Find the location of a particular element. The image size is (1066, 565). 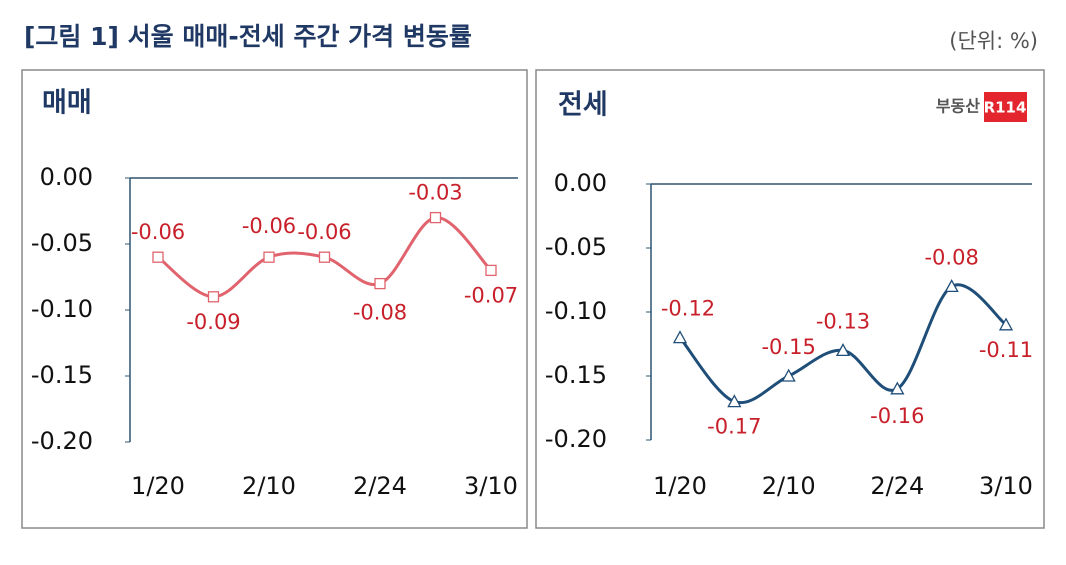

figure-title: [그림 1] 서울 매매-전세 주간 가격 변동률 is located at coordinates (248, 36).